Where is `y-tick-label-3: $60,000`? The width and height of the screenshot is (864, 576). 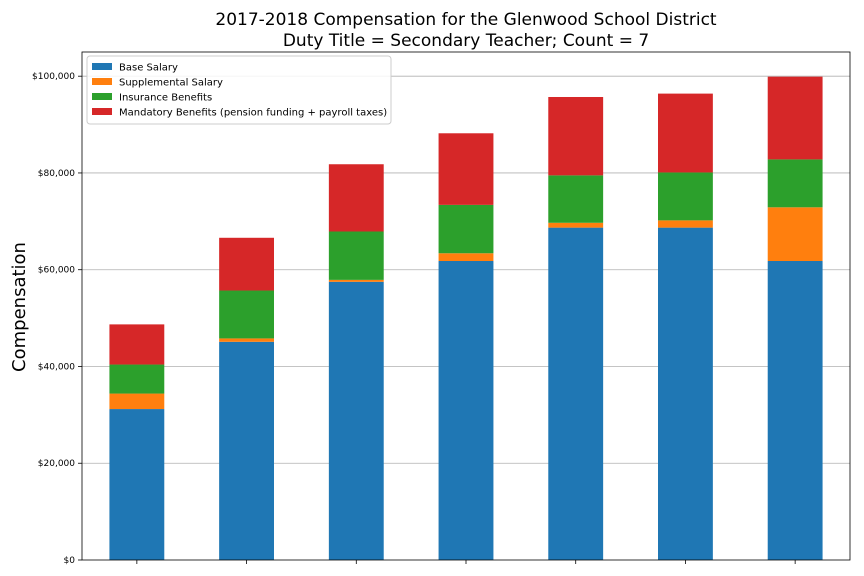 y-tick-label-3: $60,000 is located at coordinates (56, 271).